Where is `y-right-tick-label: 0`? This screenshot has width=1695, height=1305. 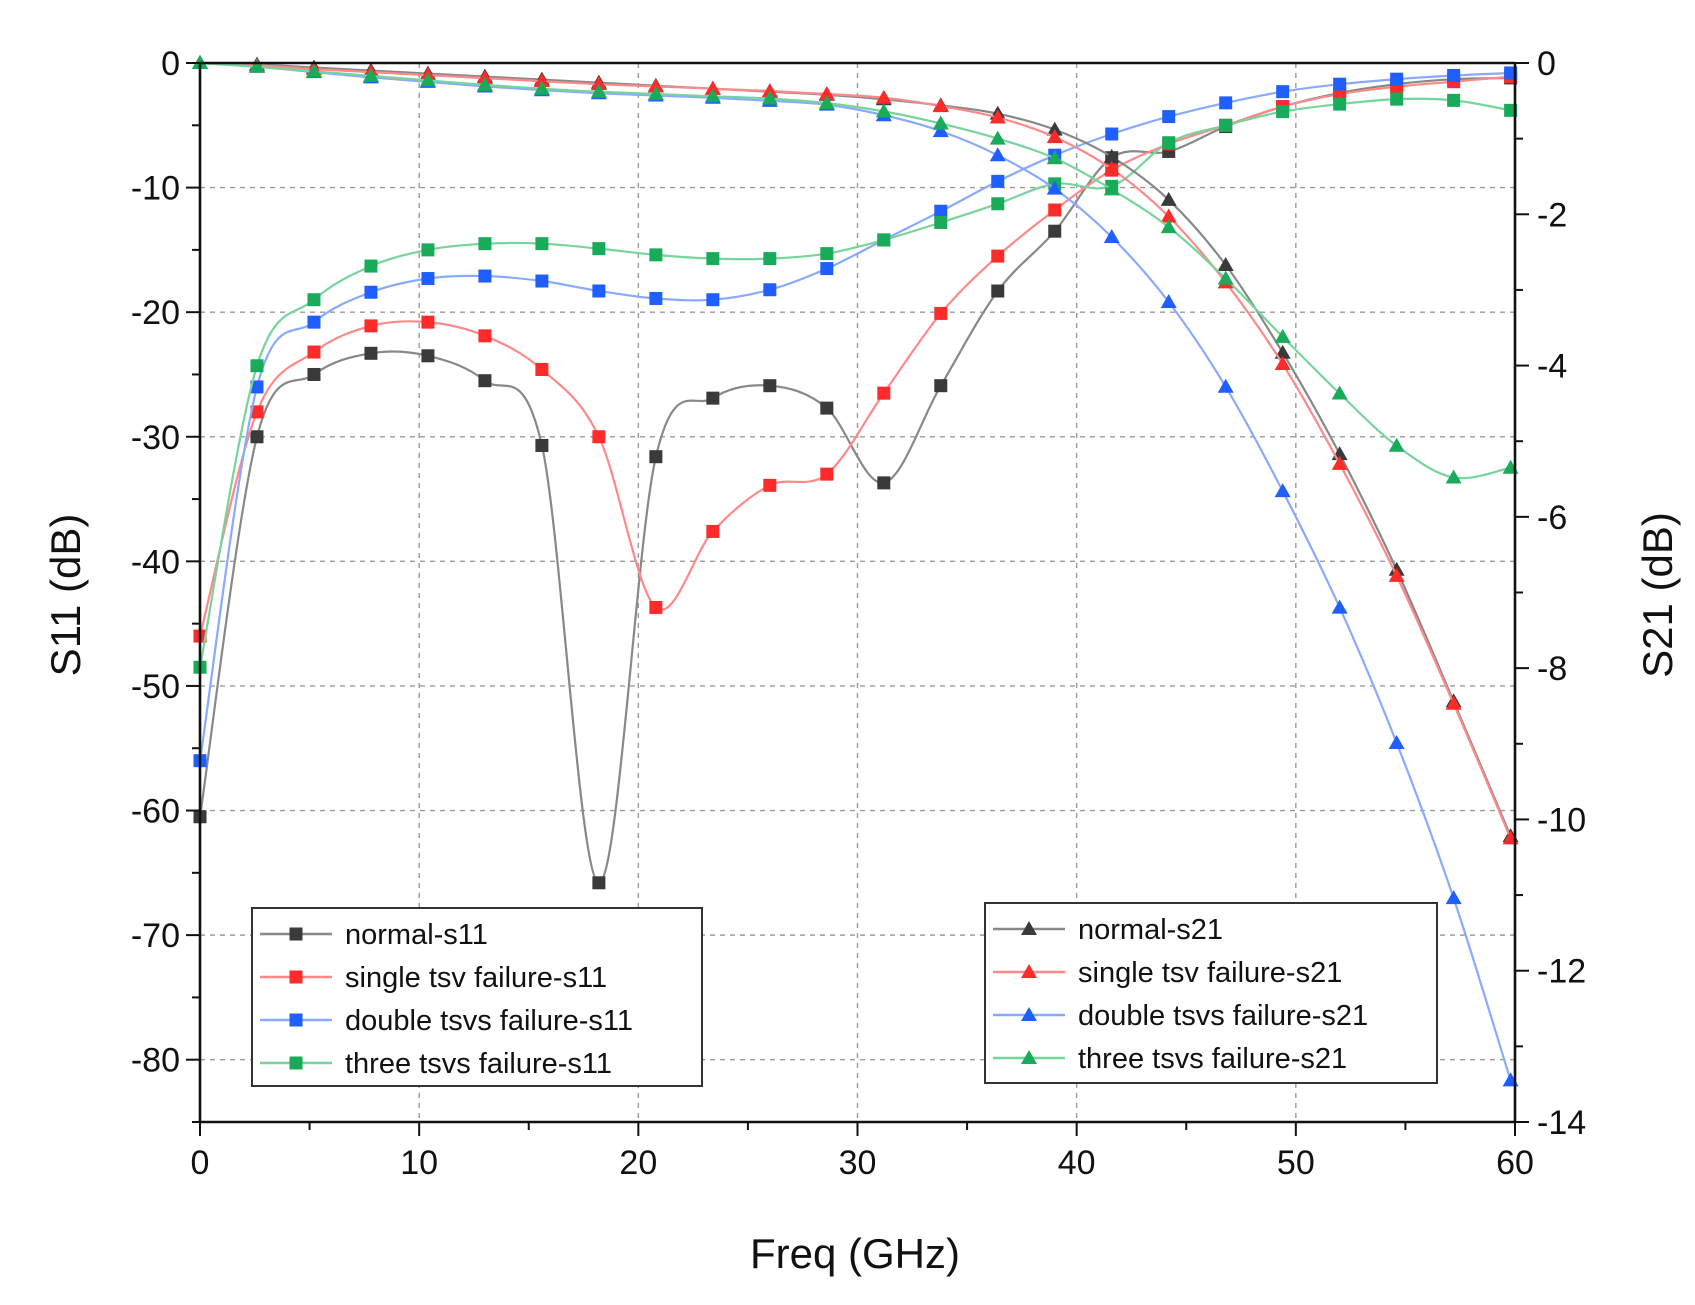 y-right-tick-label: 0 is located at coordinates (1546, 64).